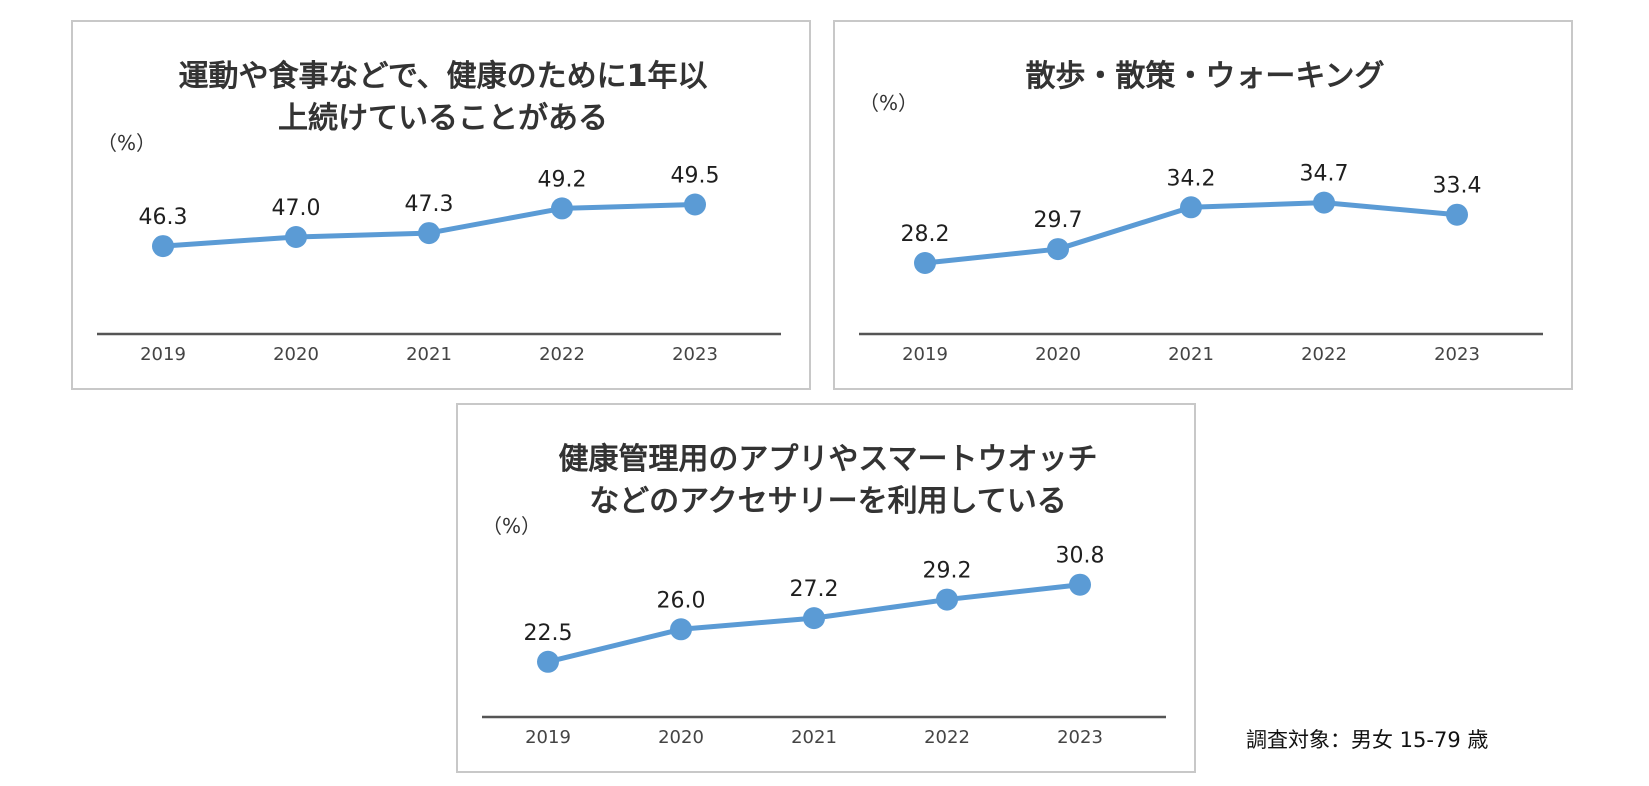  I want to click on data-label: 47.3, so click(429, 204).